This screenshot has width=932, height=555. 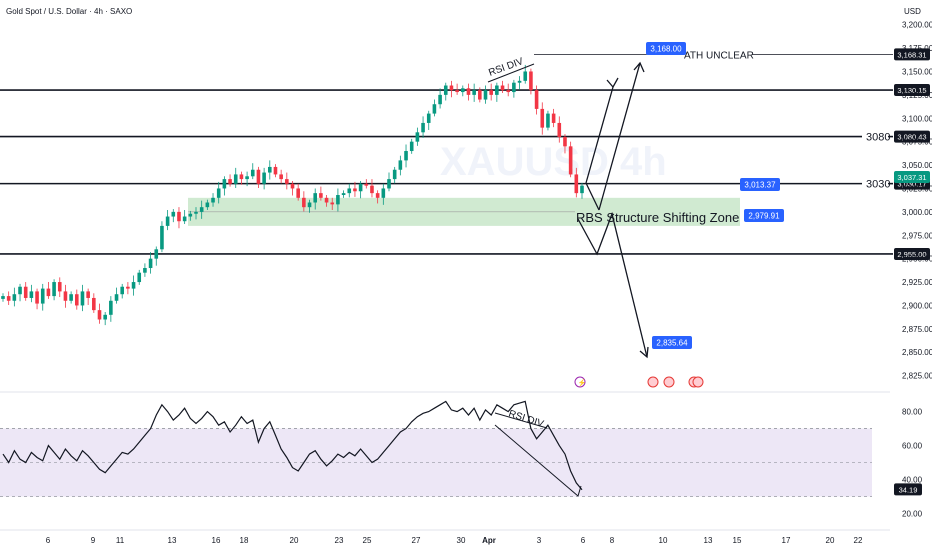 I want to click on price-tick-label: 3,150.00, so click(x=917, y=71).